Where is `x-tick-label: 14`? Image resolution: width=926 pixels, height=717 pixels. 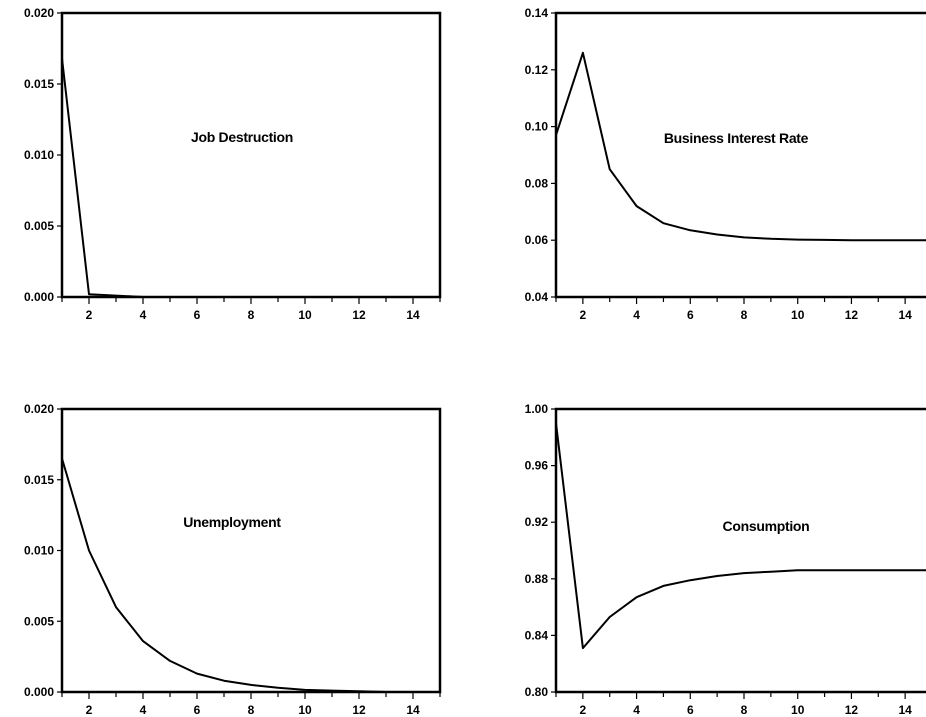 x-tick-label: 14 is located at coordinates (413, 710).